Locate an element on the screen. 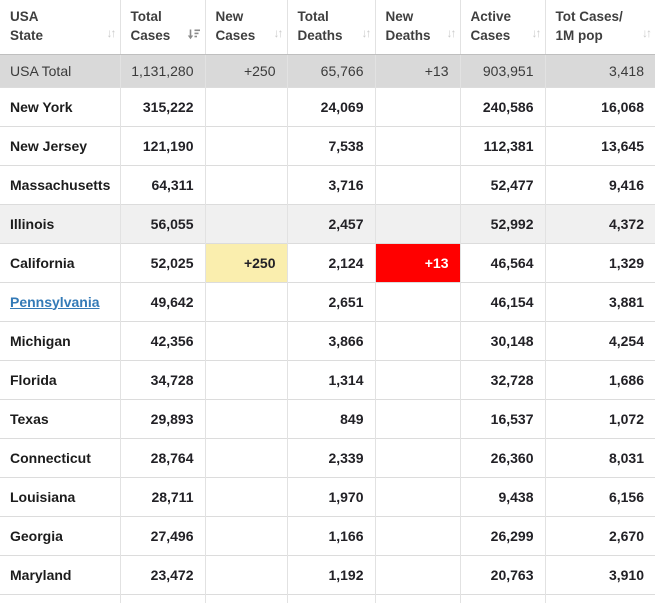 This screenshot has width=655, height=603. active-cases-cell: 52,992 is located at coordinates (502, 223).